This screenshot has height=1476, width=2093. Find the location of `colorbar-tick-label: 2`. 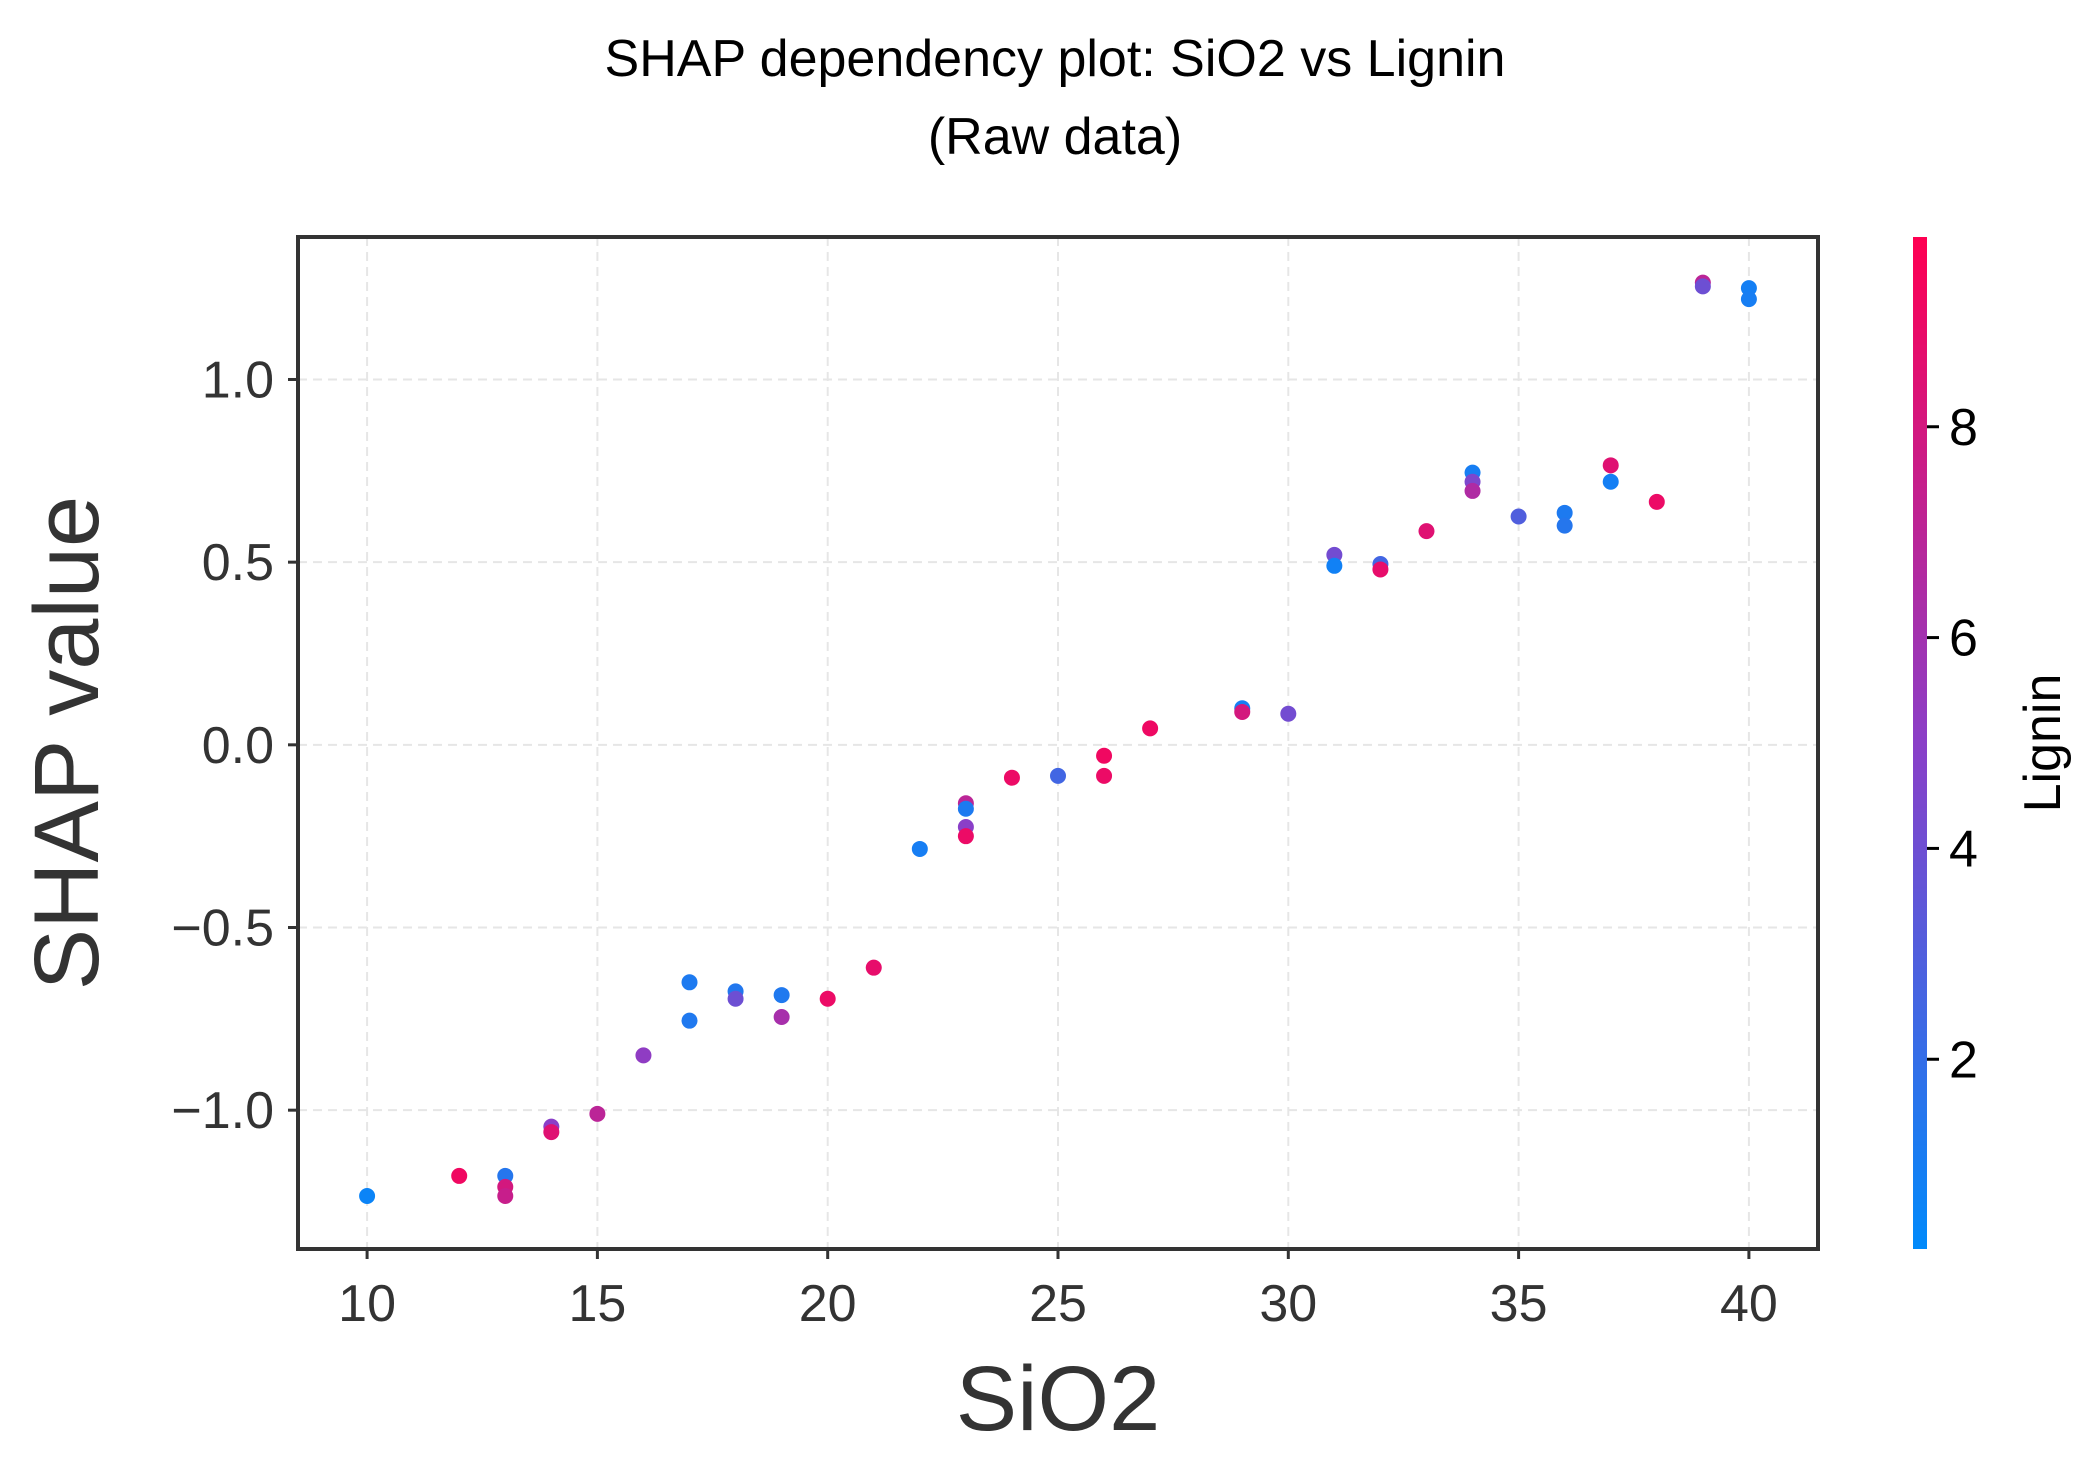

colorbar-tick-label: 2 is located at coordinates (1963, 1060).